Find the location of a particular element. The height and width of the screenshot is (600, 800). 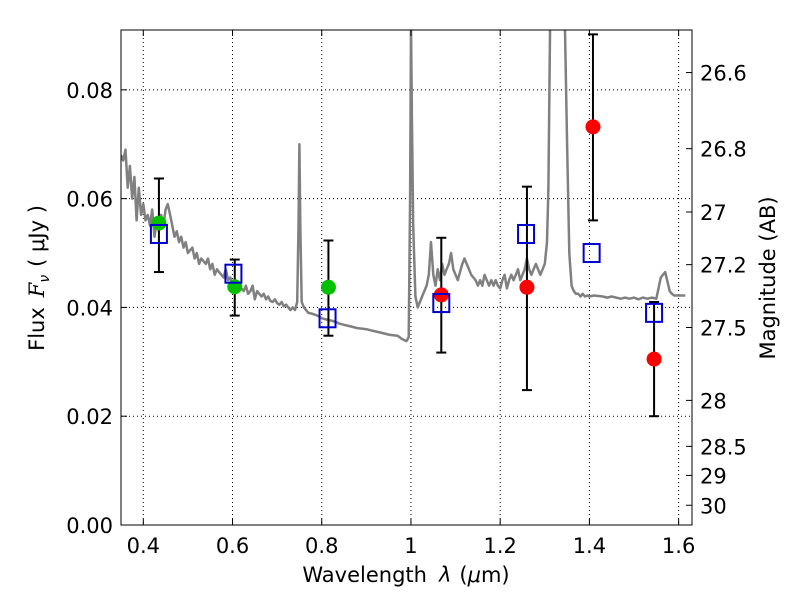

mag-tick-label: 26.6 is located at coordinates (723, 74).